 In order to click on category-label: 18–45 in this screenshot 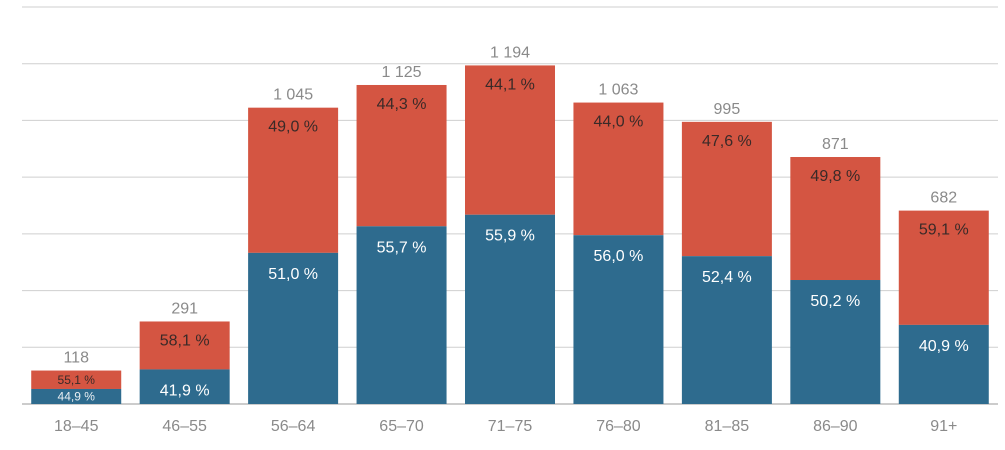, I will do `click(76, 426)`.